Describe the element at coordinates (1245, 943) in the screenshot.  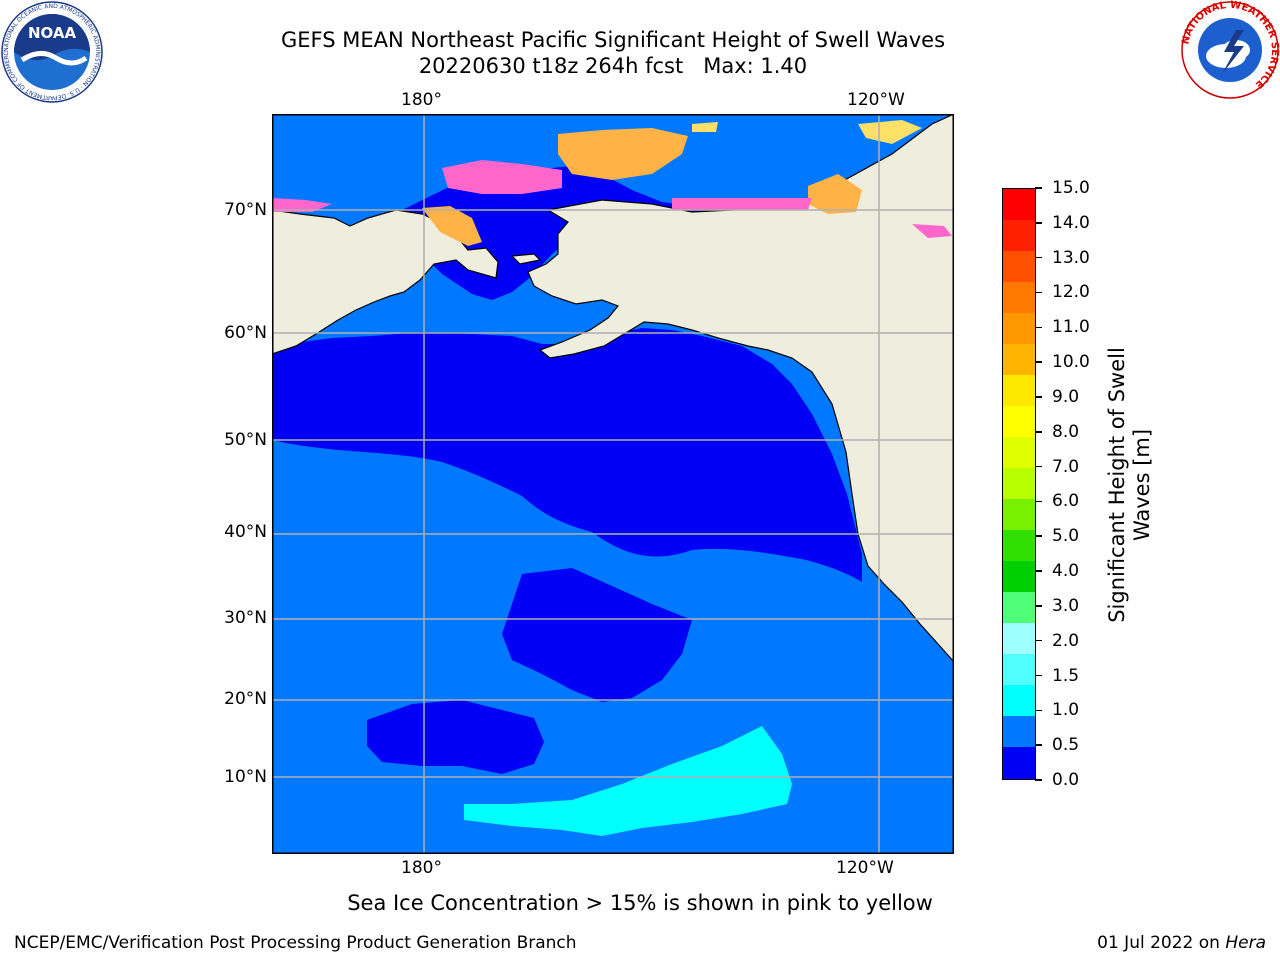
I see `date-machine: Hera` at that location.